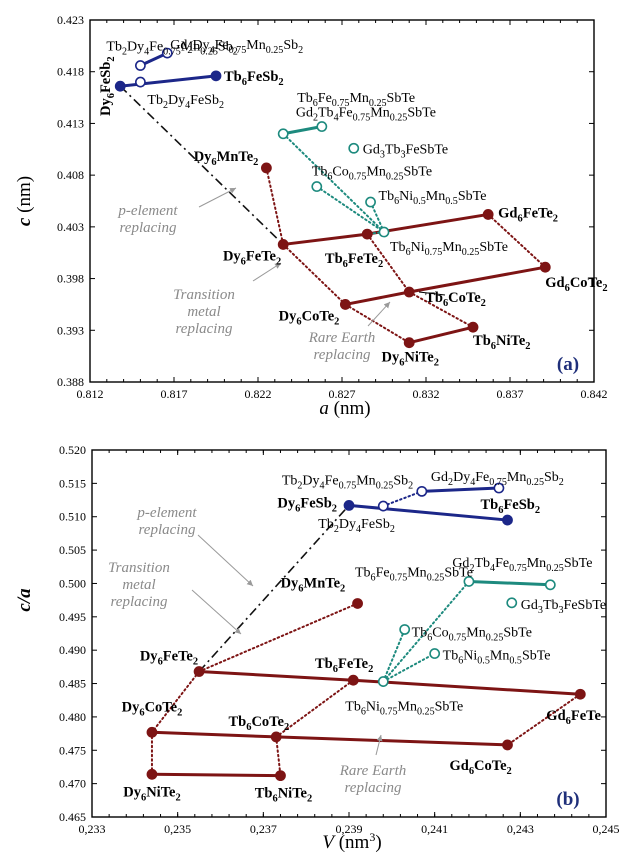 The image size is (624, 854). Describe the element at coordinates (433, 198) in the screenshot. I see `label-tb6ni05sbte: Tb6Ni0.5Mn0.5SbTe` at that location.